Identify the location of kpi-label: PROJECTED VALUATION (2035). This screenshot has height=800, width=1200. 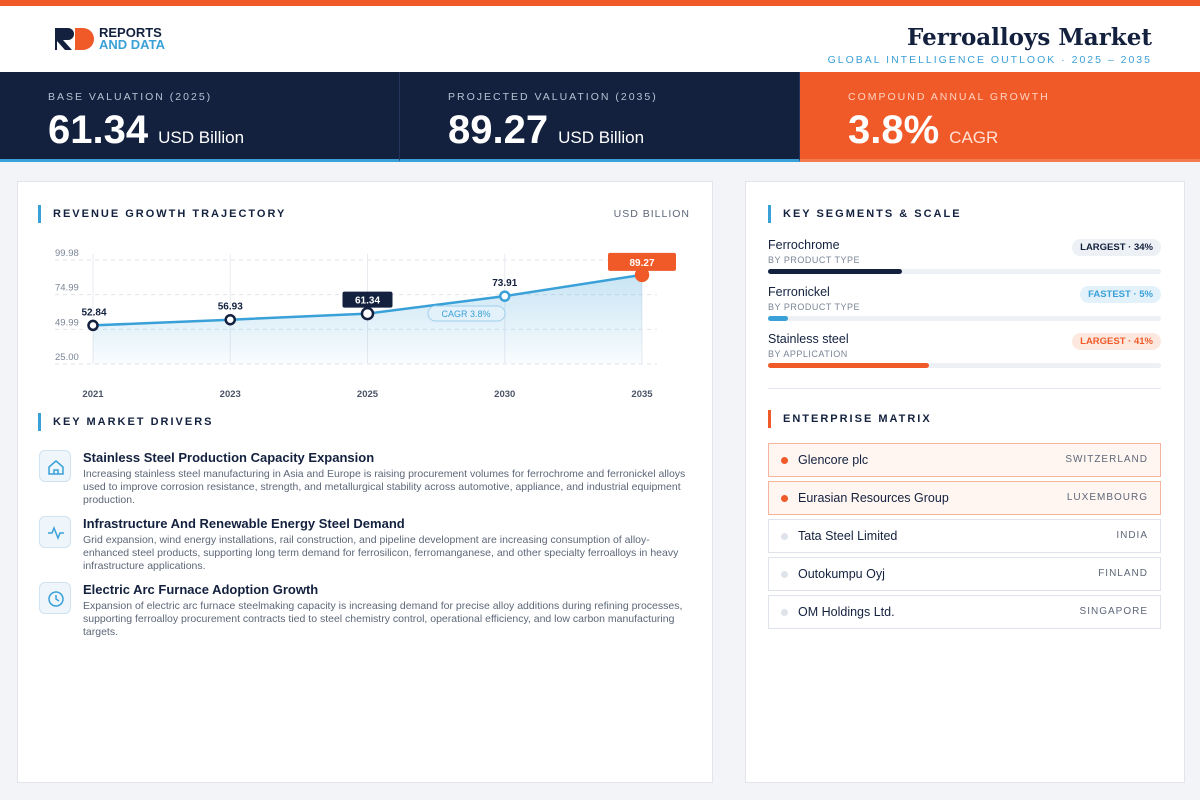
(553, 97).